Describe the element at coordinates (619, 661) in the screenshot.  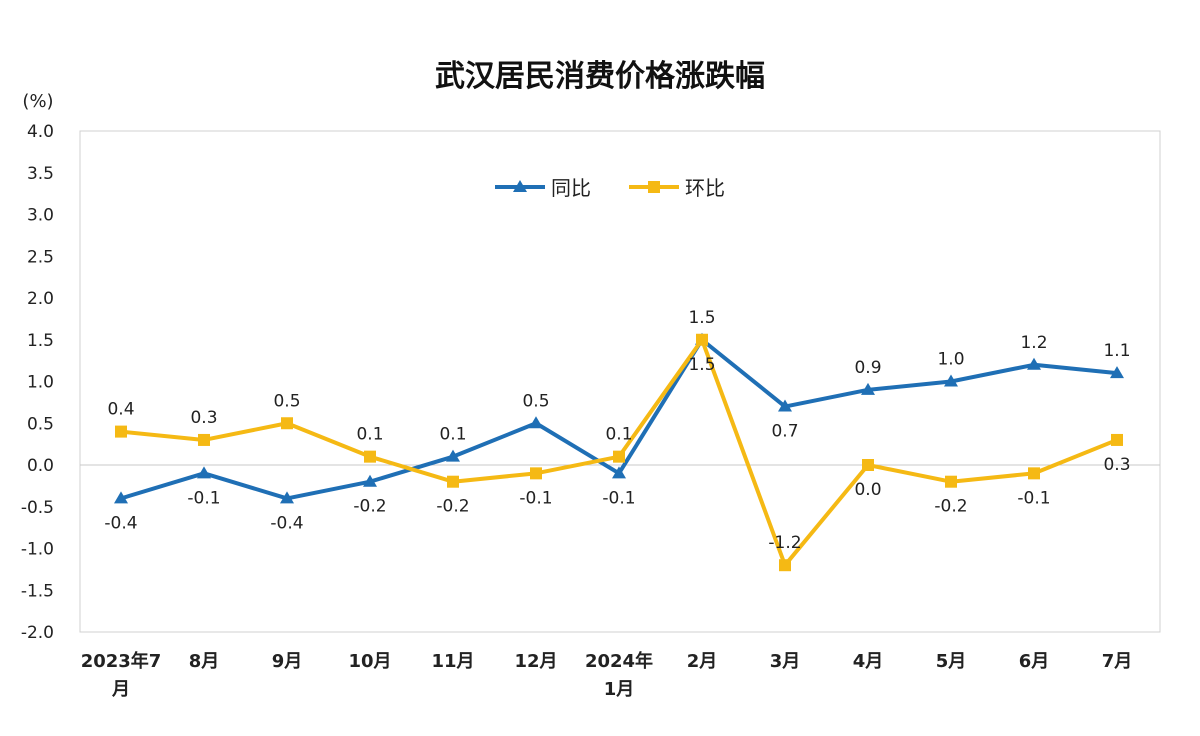
I see `x-tick-label-line: 2024年` at that location.